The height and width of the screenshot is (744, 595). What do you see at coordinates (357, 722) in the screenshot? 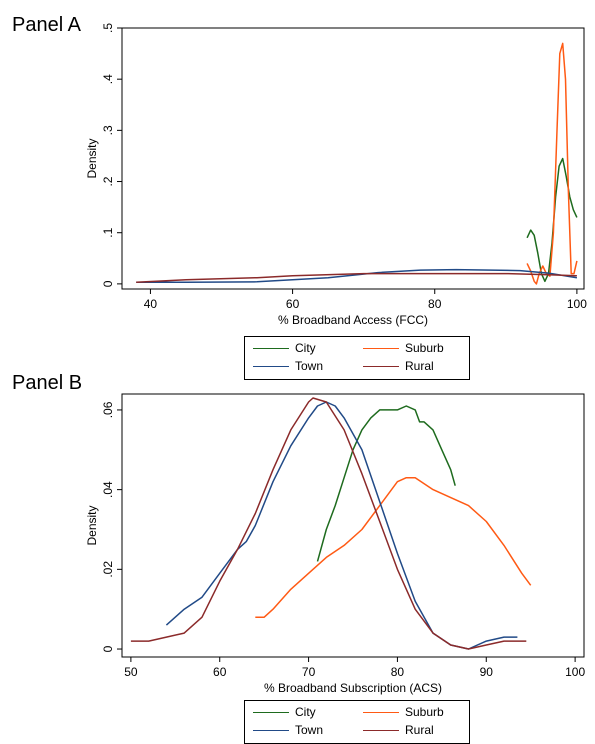
I see `panel-b-legend: City Suburb Town Rural` at bounding box center [357, 722].